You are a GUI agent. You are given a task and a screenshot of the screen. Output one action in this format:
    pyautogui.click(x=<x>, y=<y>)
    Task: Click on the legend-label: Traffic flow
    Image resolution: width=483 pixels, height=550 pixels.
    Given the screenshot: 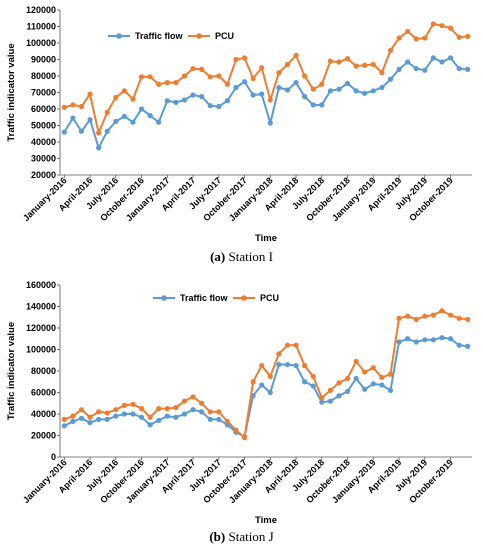 What is the action you would take?
    pyautogui.click(x=204, y=298)
    